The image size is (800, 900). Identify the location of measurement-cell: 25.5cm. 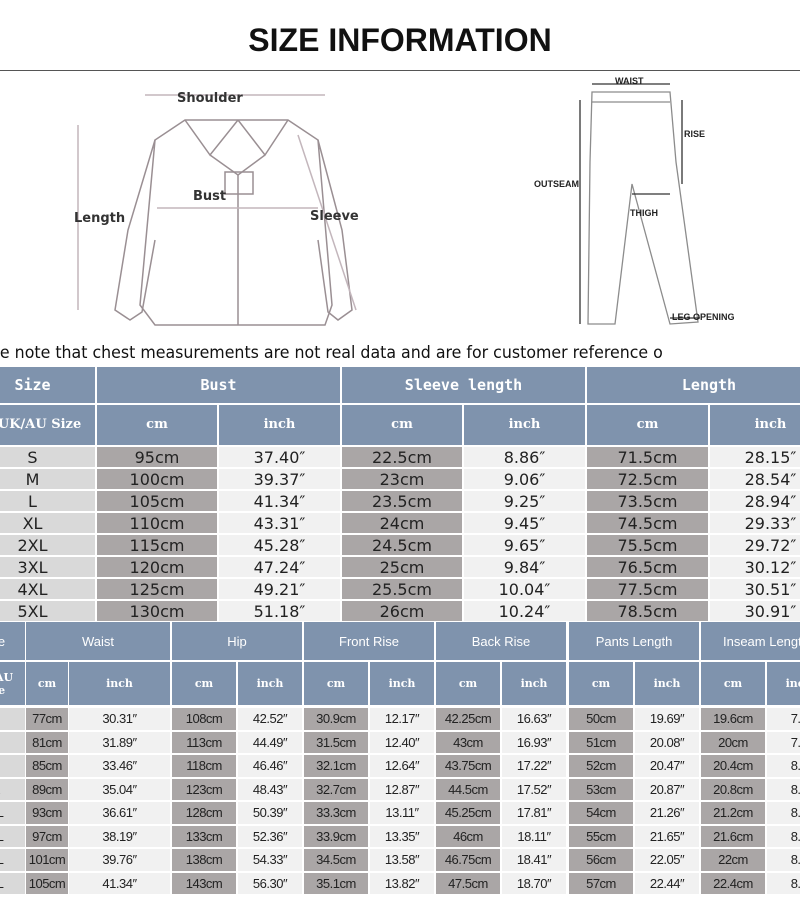
(402, 589).